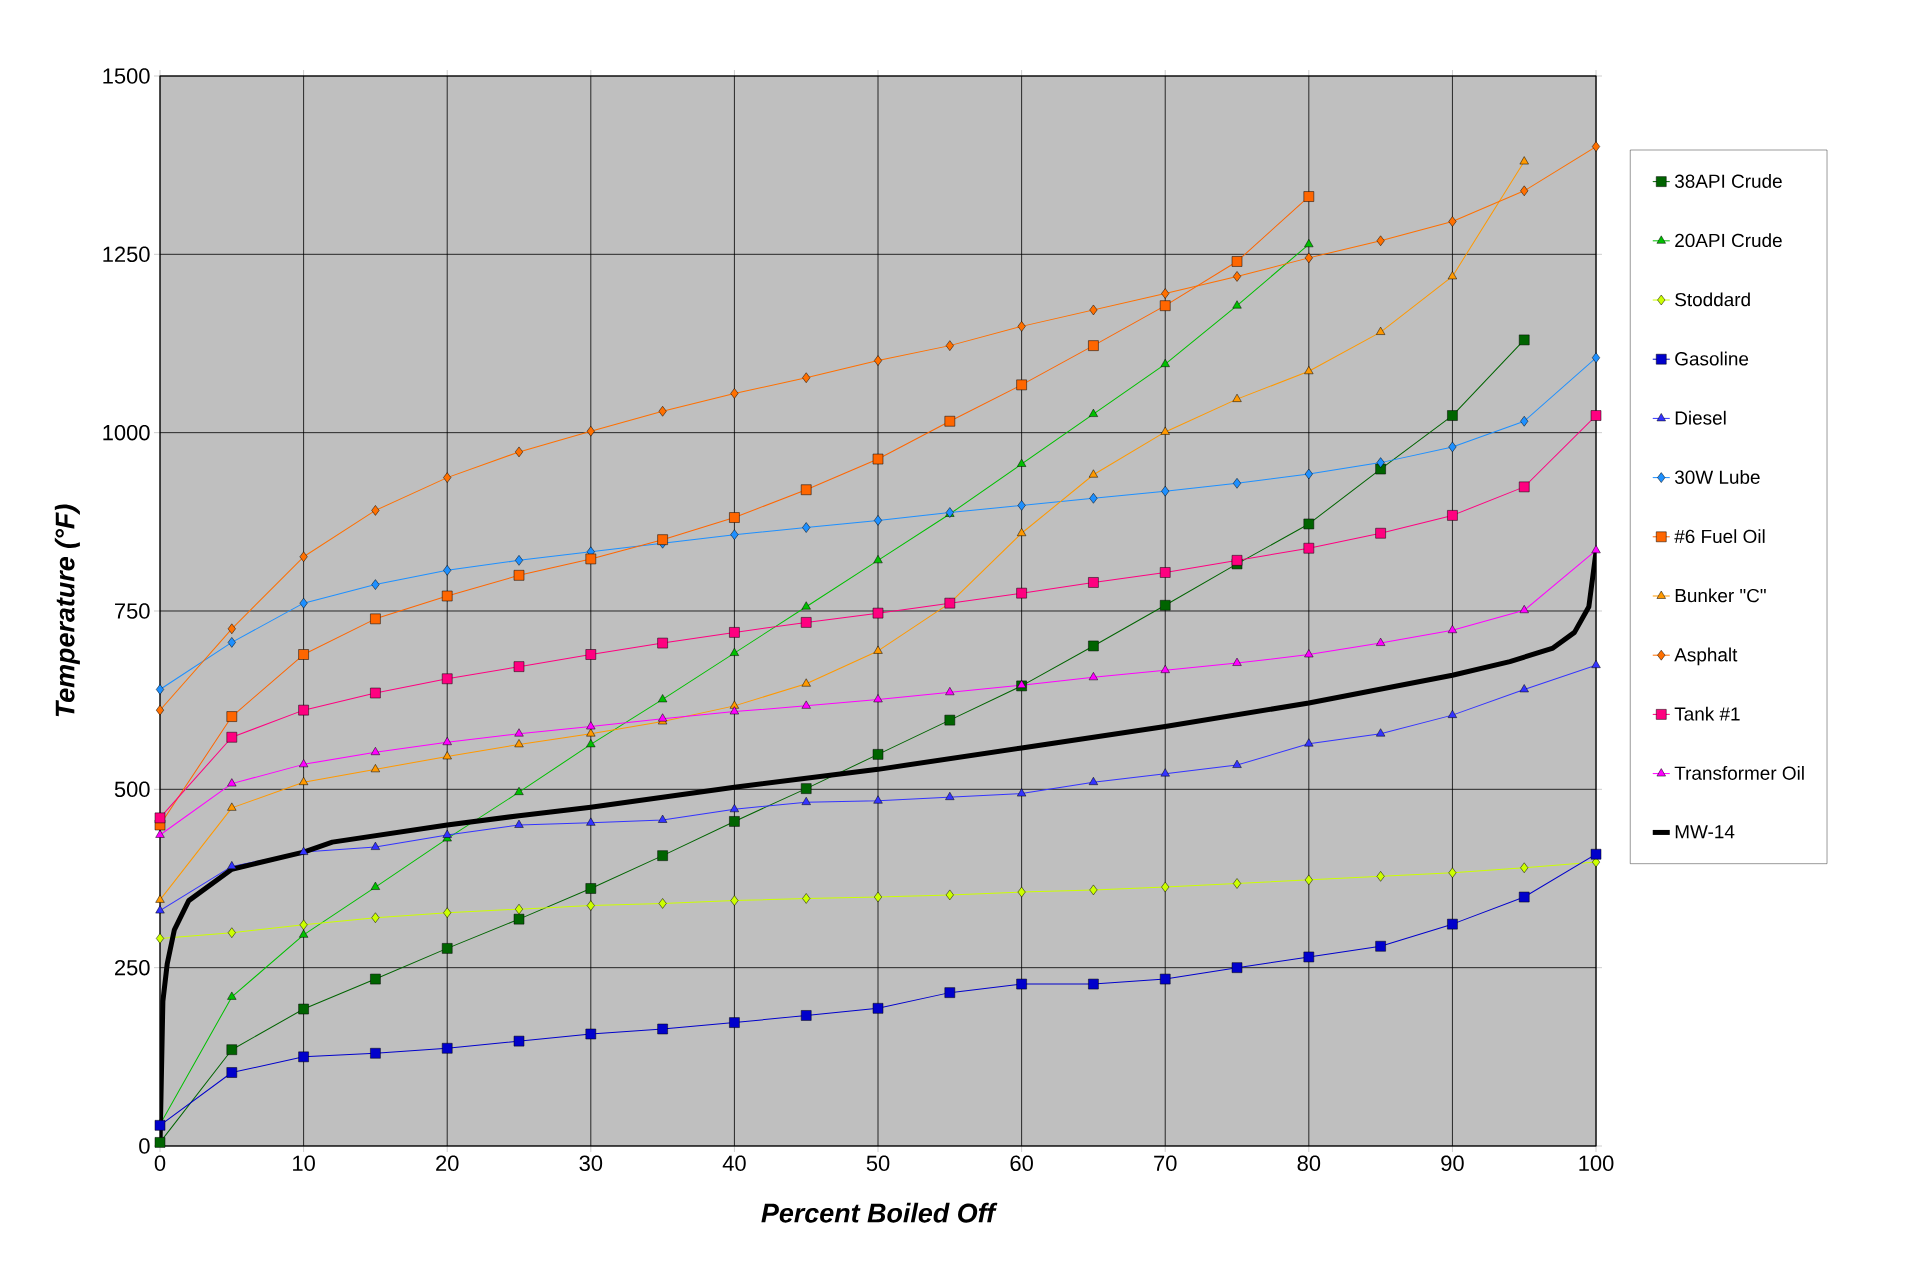 The height and width of the screenshot is (1275, 1913). Describe the element at coordinates (1705, 832) in the screenshot. I see `legend-label: MW-14` at that location.